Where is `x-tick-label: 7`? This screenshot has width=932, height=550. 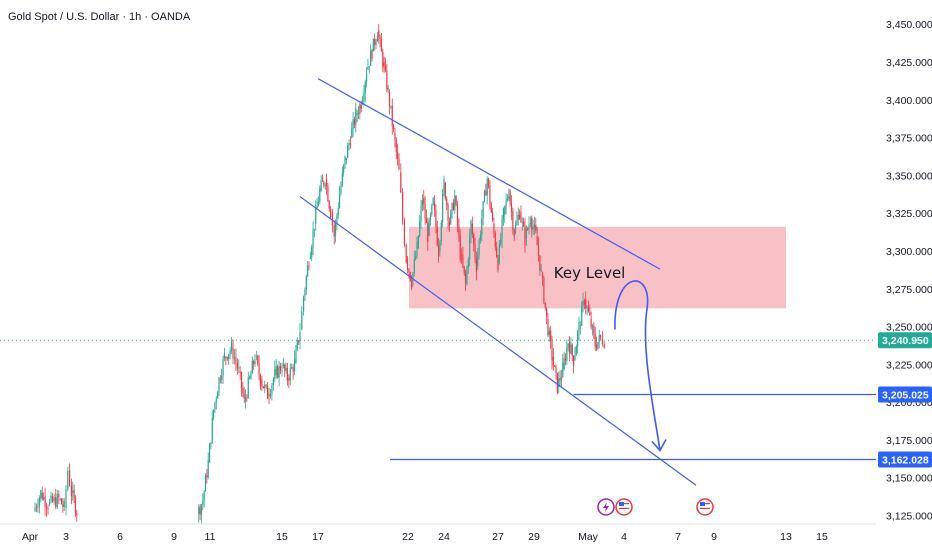 x-tick-label: 7 is located at coordinates (678, 537).